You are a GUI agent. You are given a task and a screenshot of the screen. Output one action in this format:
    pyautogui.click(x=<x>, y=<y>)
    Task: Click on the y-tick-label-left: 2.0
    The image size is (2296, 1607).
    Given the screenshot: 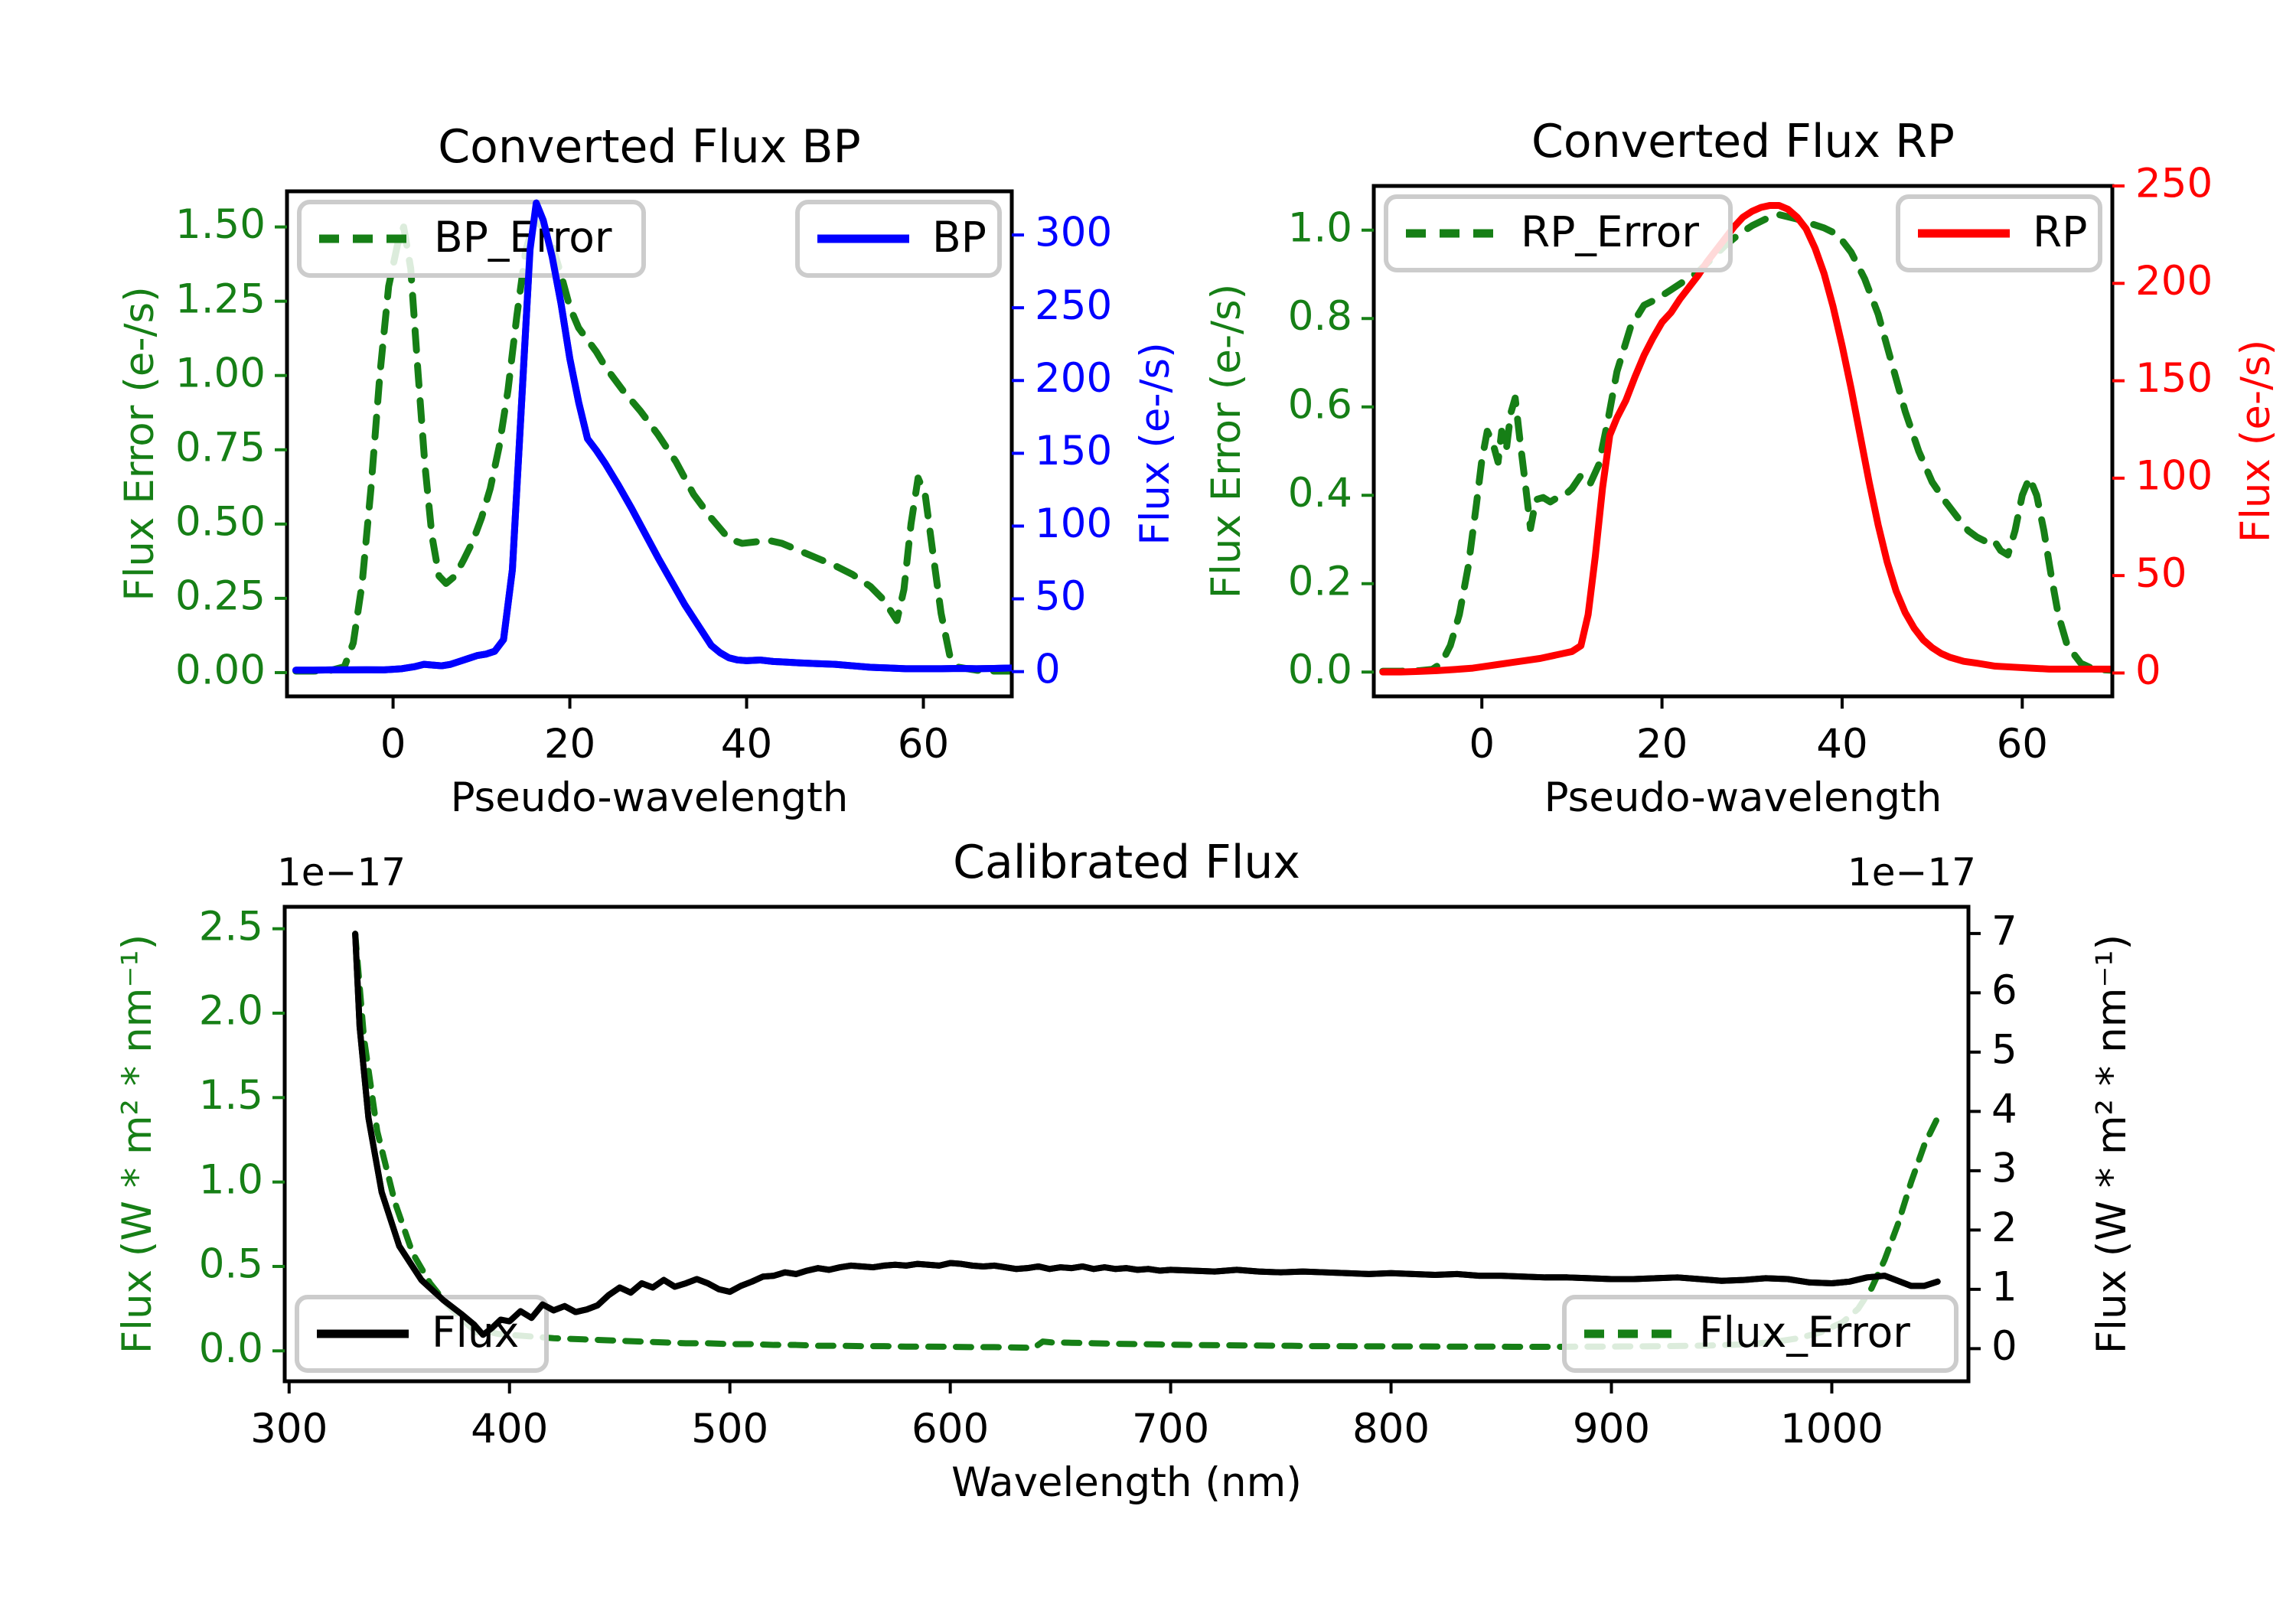 What is the action you would take?
    pyautogui.click(x=231, y=1011)
    